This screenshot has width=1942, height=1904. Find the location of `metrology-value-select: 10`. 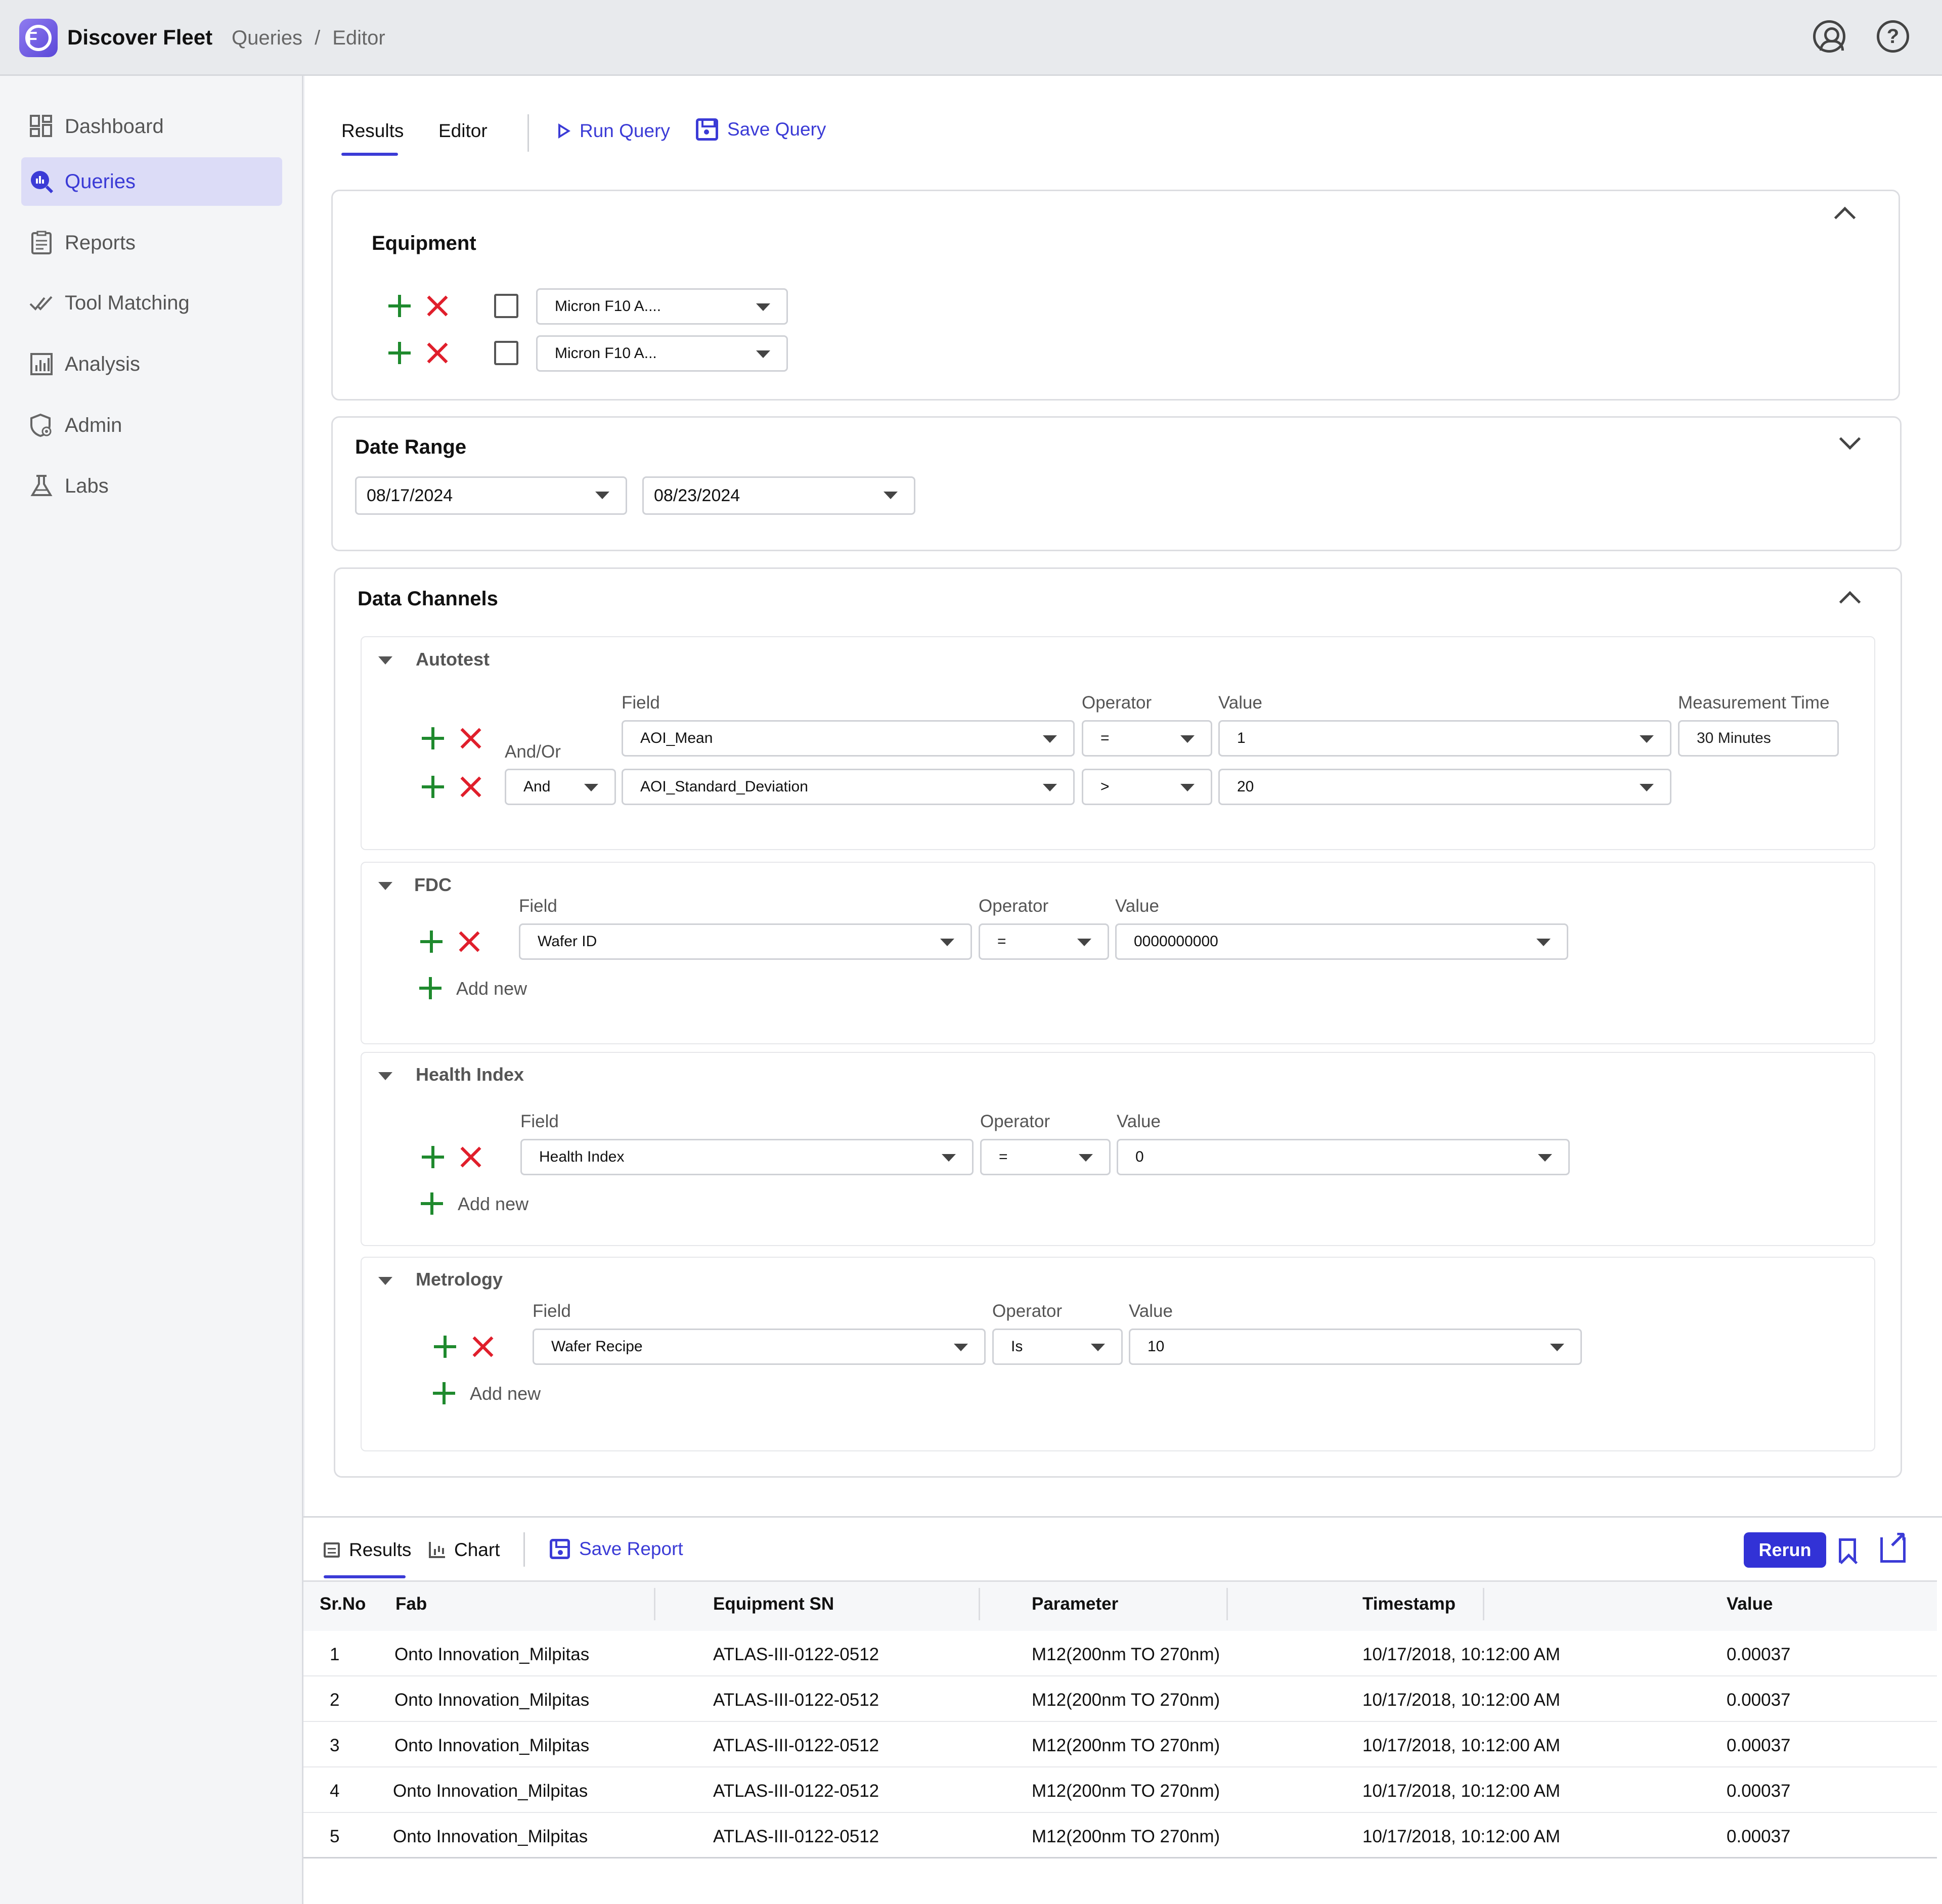

metrology-value-select: 10 is located at coordinates (1355, 1347).